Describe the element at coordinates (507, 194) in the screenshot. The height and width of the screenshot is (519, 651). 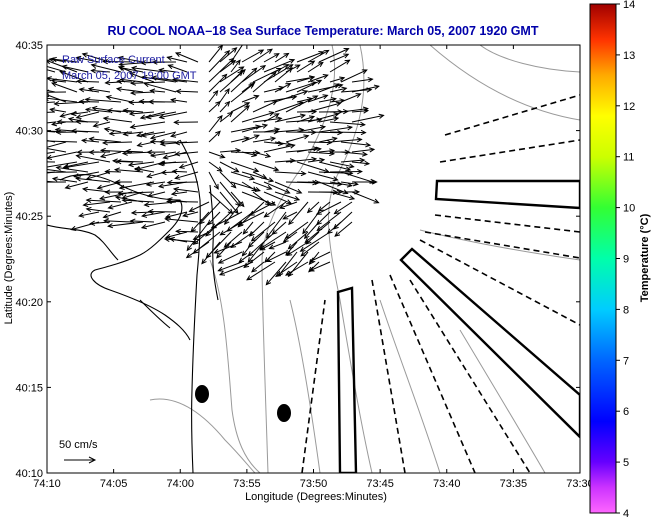
I see `polygon-east` at that location.